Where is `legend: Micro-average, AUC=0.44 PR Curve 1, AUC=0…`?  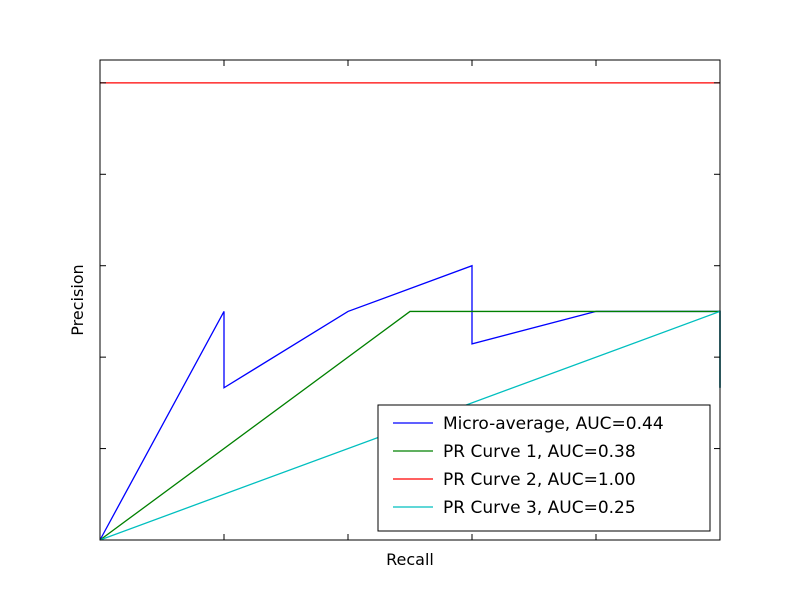
legend: Micro-average, AUC=0.44 PR Curve 1, AUC=0… is located at coordinates (544, 468).